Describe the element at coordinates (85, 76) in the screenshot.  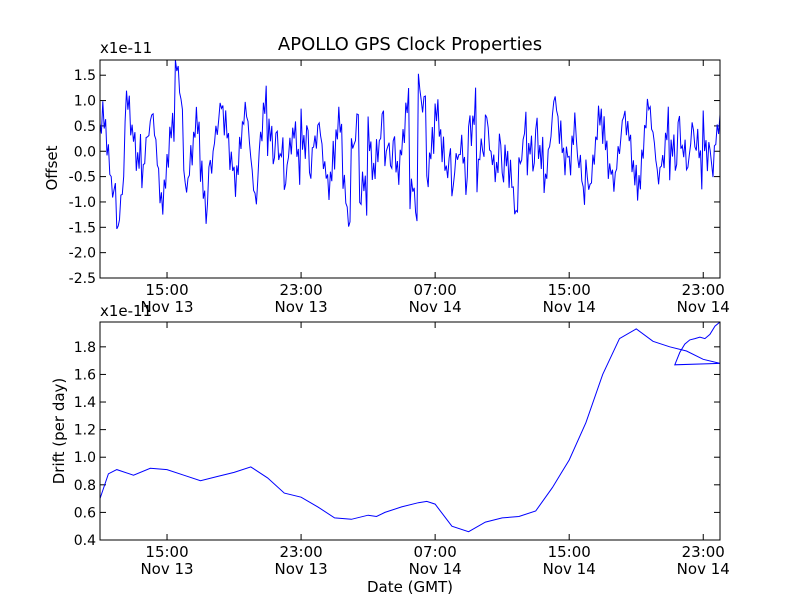
I see `offset-ytick-label: 1.5` at that location.